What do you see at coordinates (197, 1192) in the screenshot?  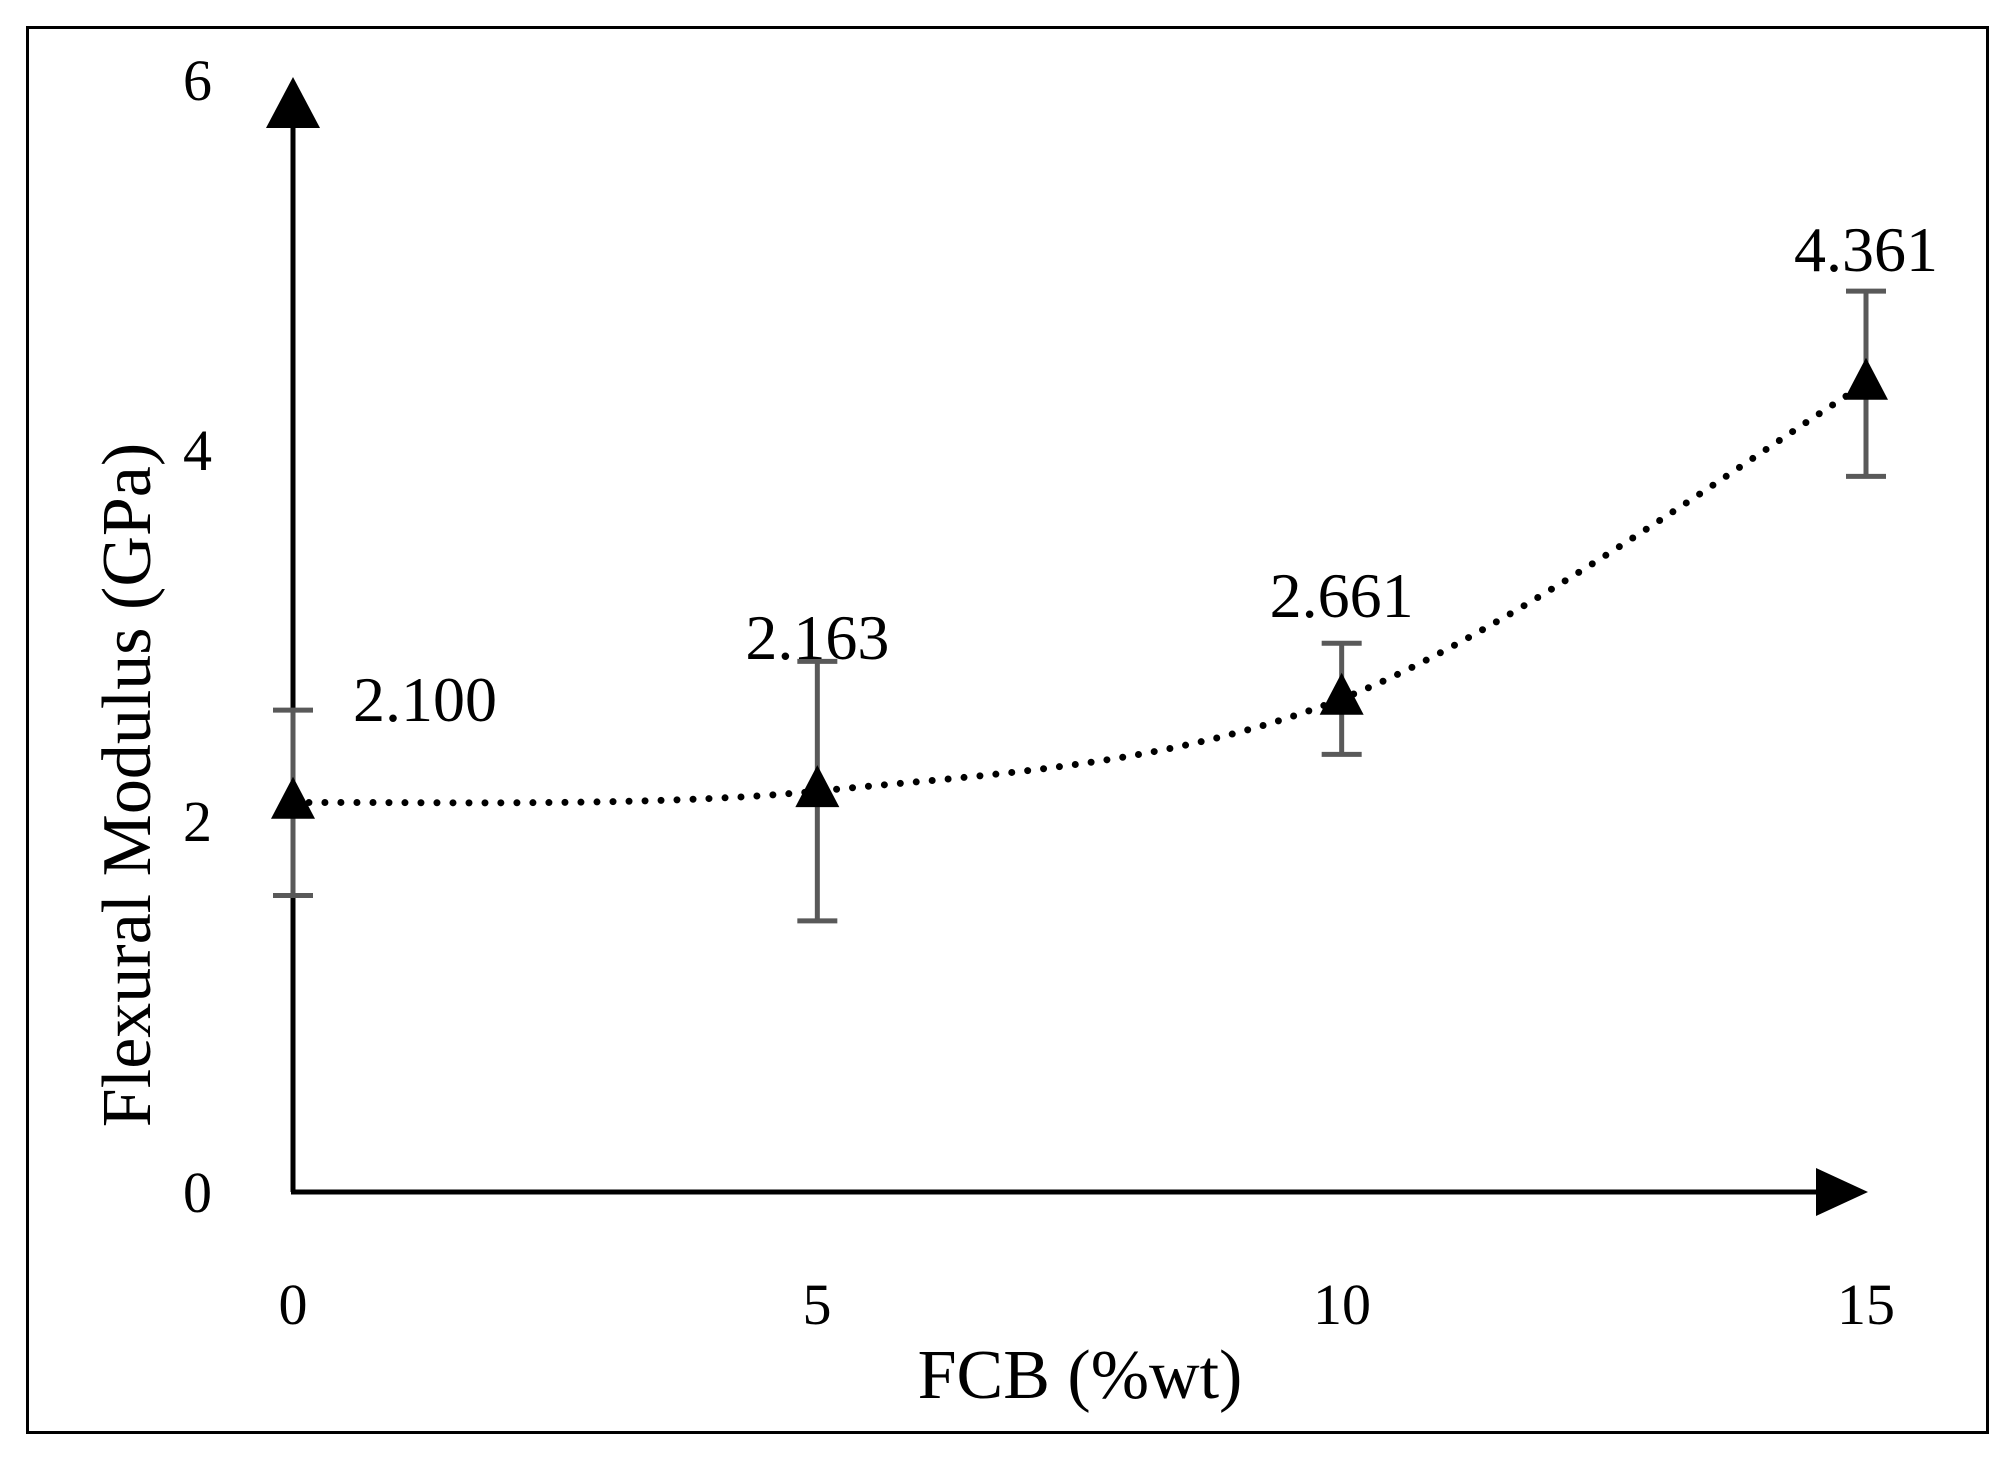 I see `y-tick-label: 0` at bounding box center [197, 1192].